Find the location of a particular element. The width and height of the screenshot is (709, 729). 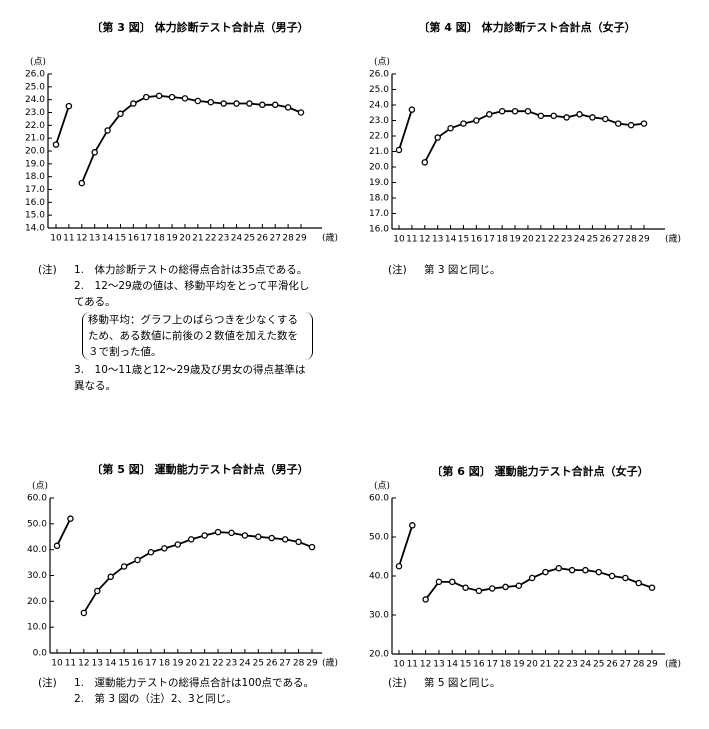

note-item: 2. 第 3 図の（注）2、3と同じ。 is located at coordinates (155, 699).